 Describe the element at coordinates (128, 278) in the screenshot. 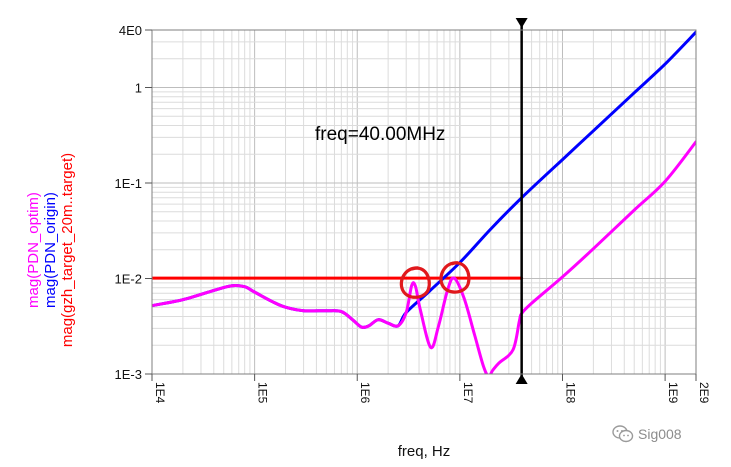

I see `y-tick-label: 1E-2` at that location.